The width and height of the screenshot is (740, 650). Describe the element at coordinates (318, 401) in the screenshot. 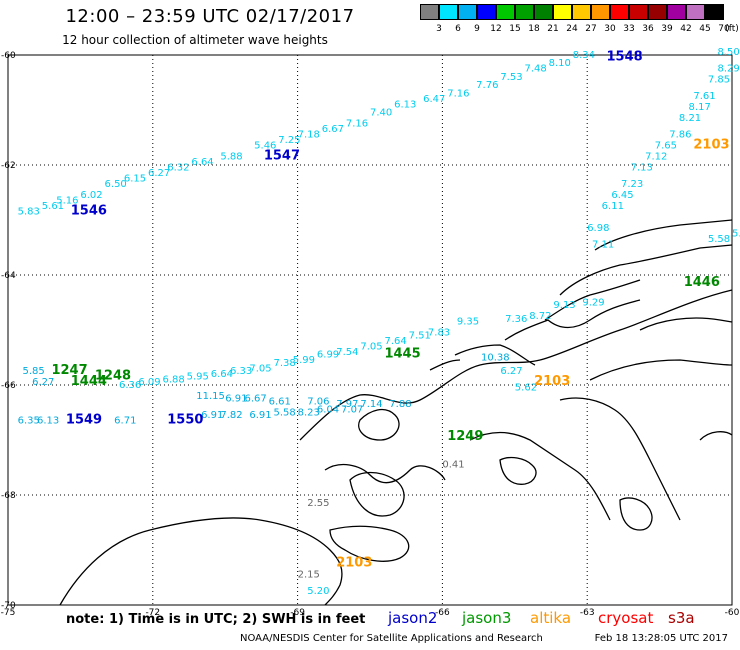

I see `wave-height-label: 7.06` at that location.